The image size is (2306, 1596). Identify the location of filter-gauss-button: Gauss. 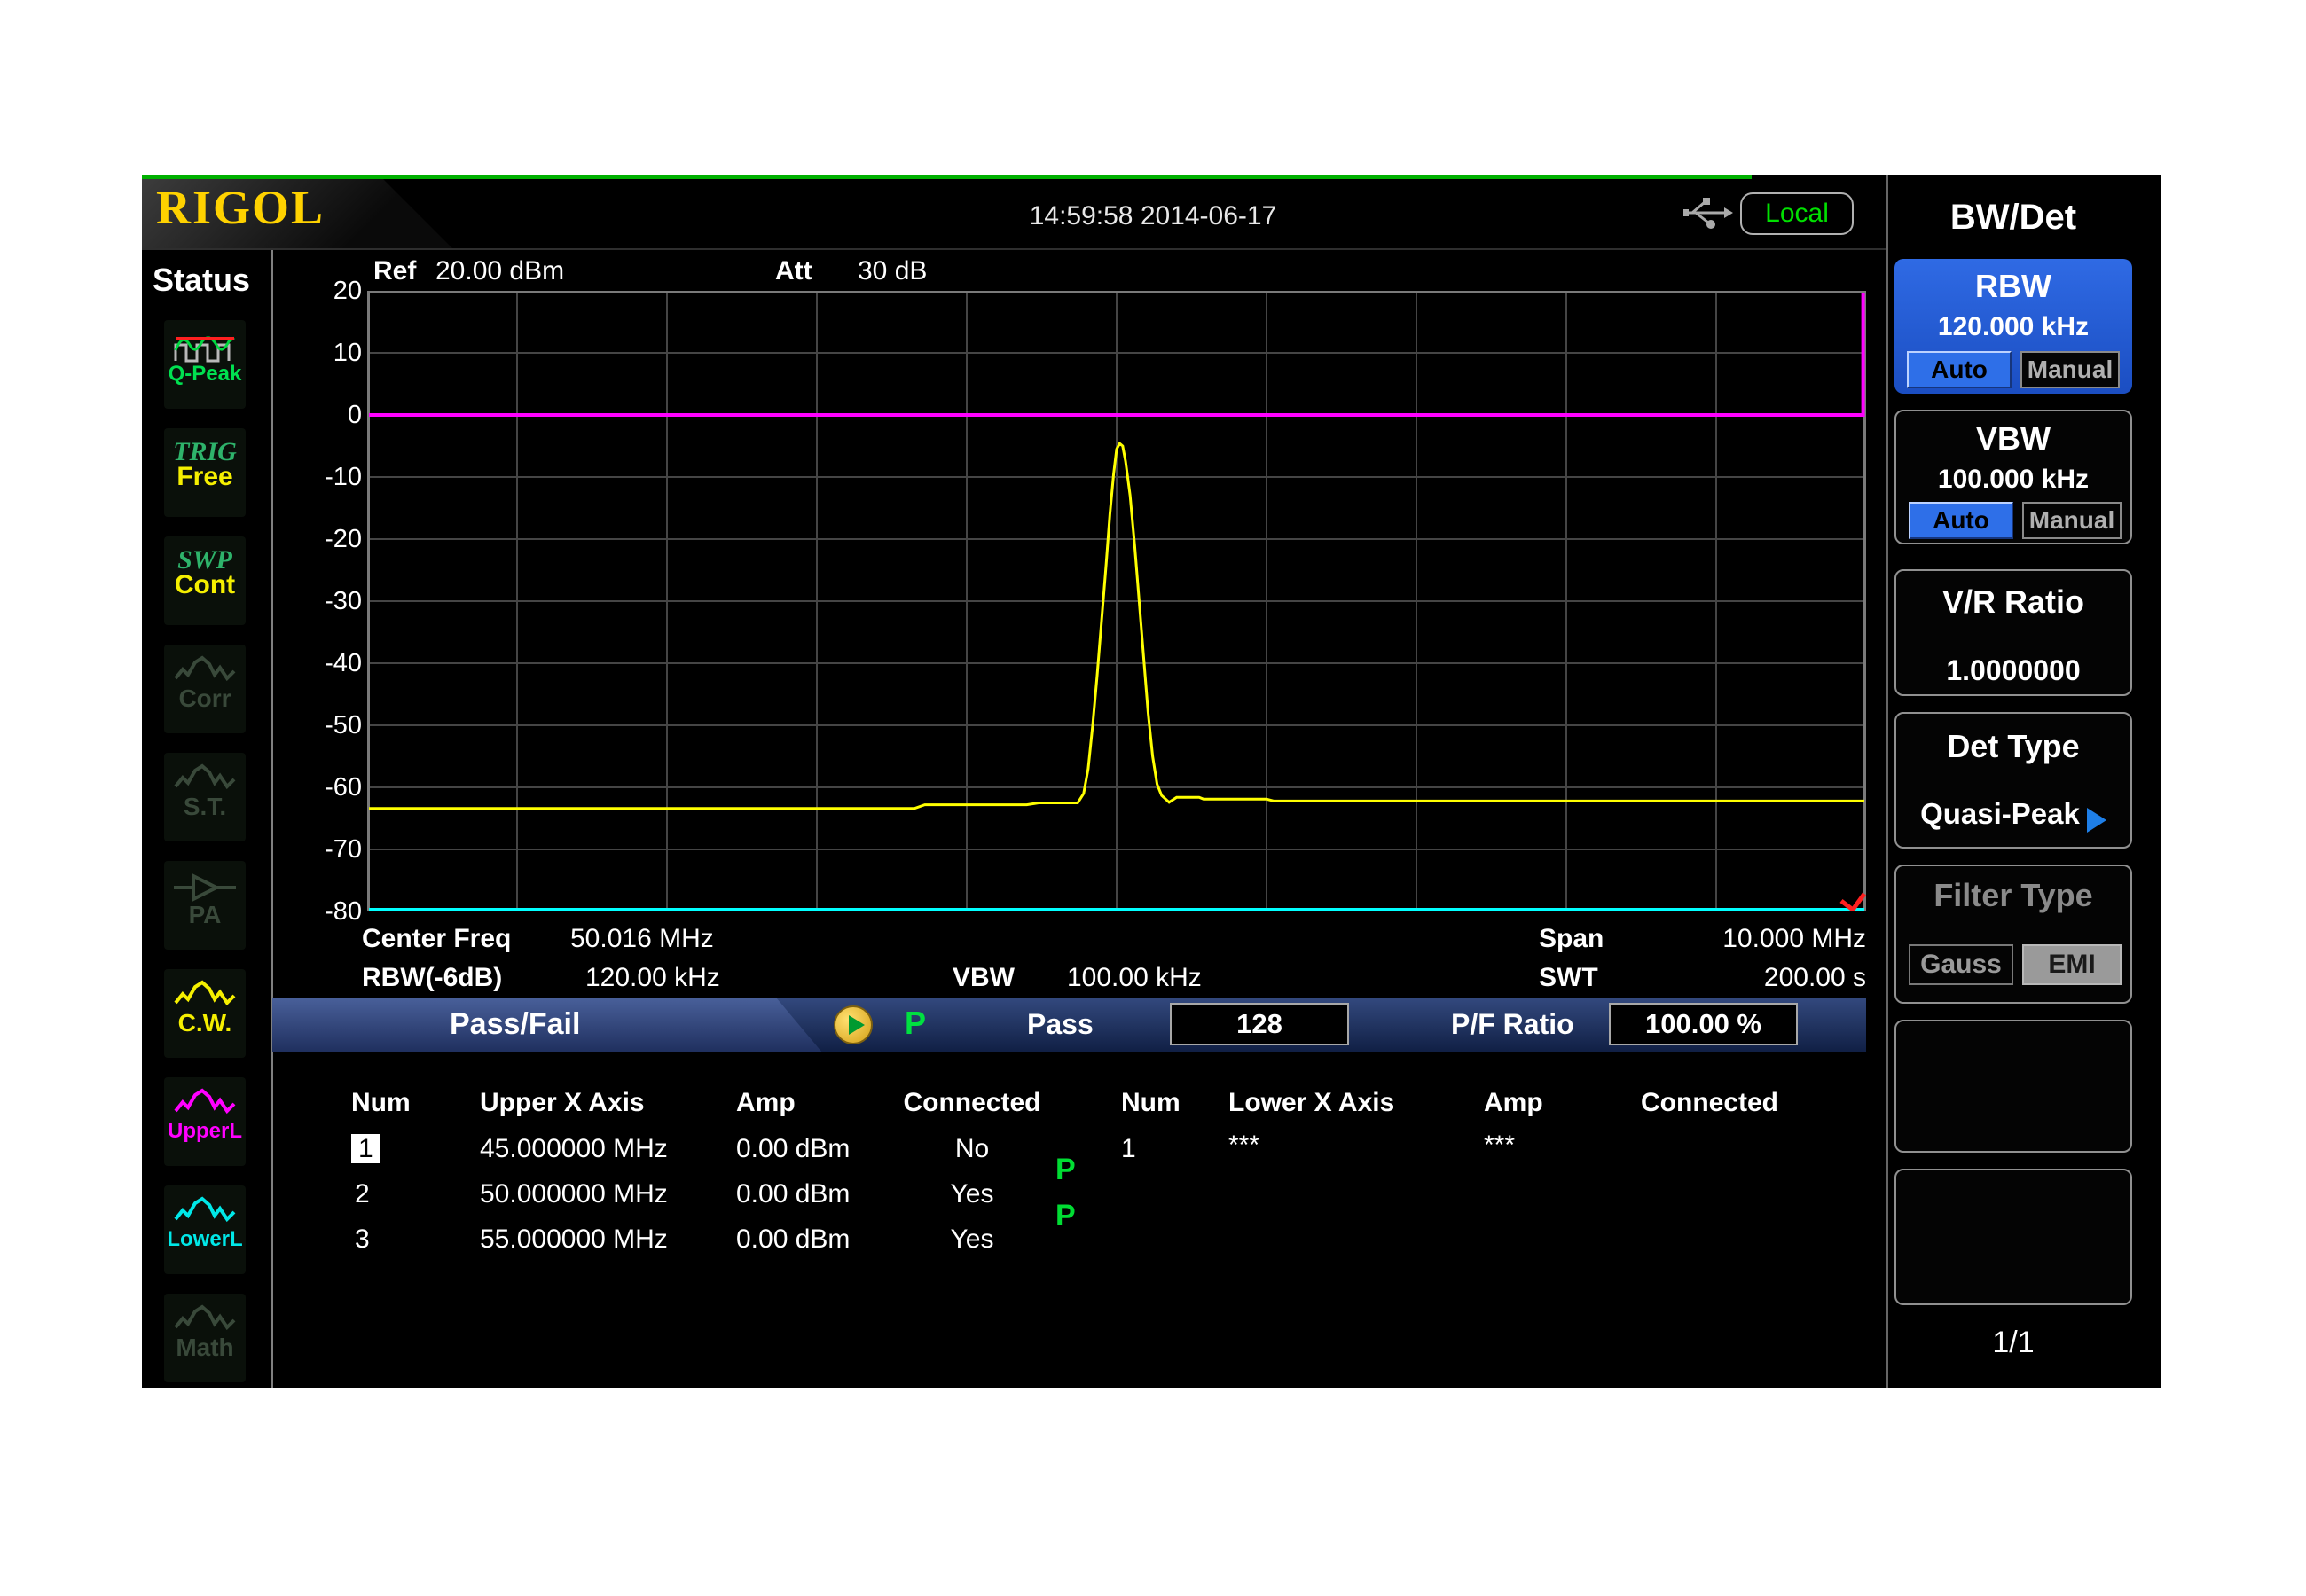
(1961, 964).